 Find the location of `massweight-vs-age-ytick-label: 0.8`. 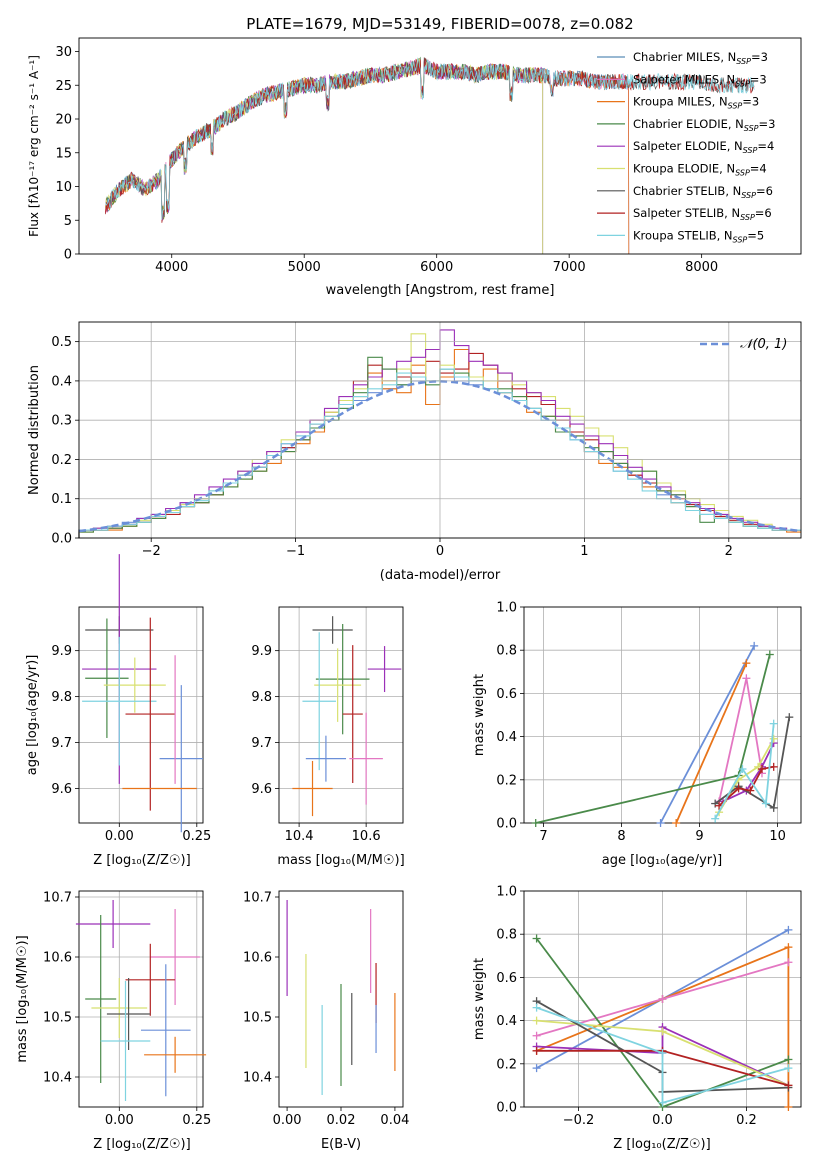

massweight-vs-age-ytick-label: 0.8 is located at coordinates (506, 651).